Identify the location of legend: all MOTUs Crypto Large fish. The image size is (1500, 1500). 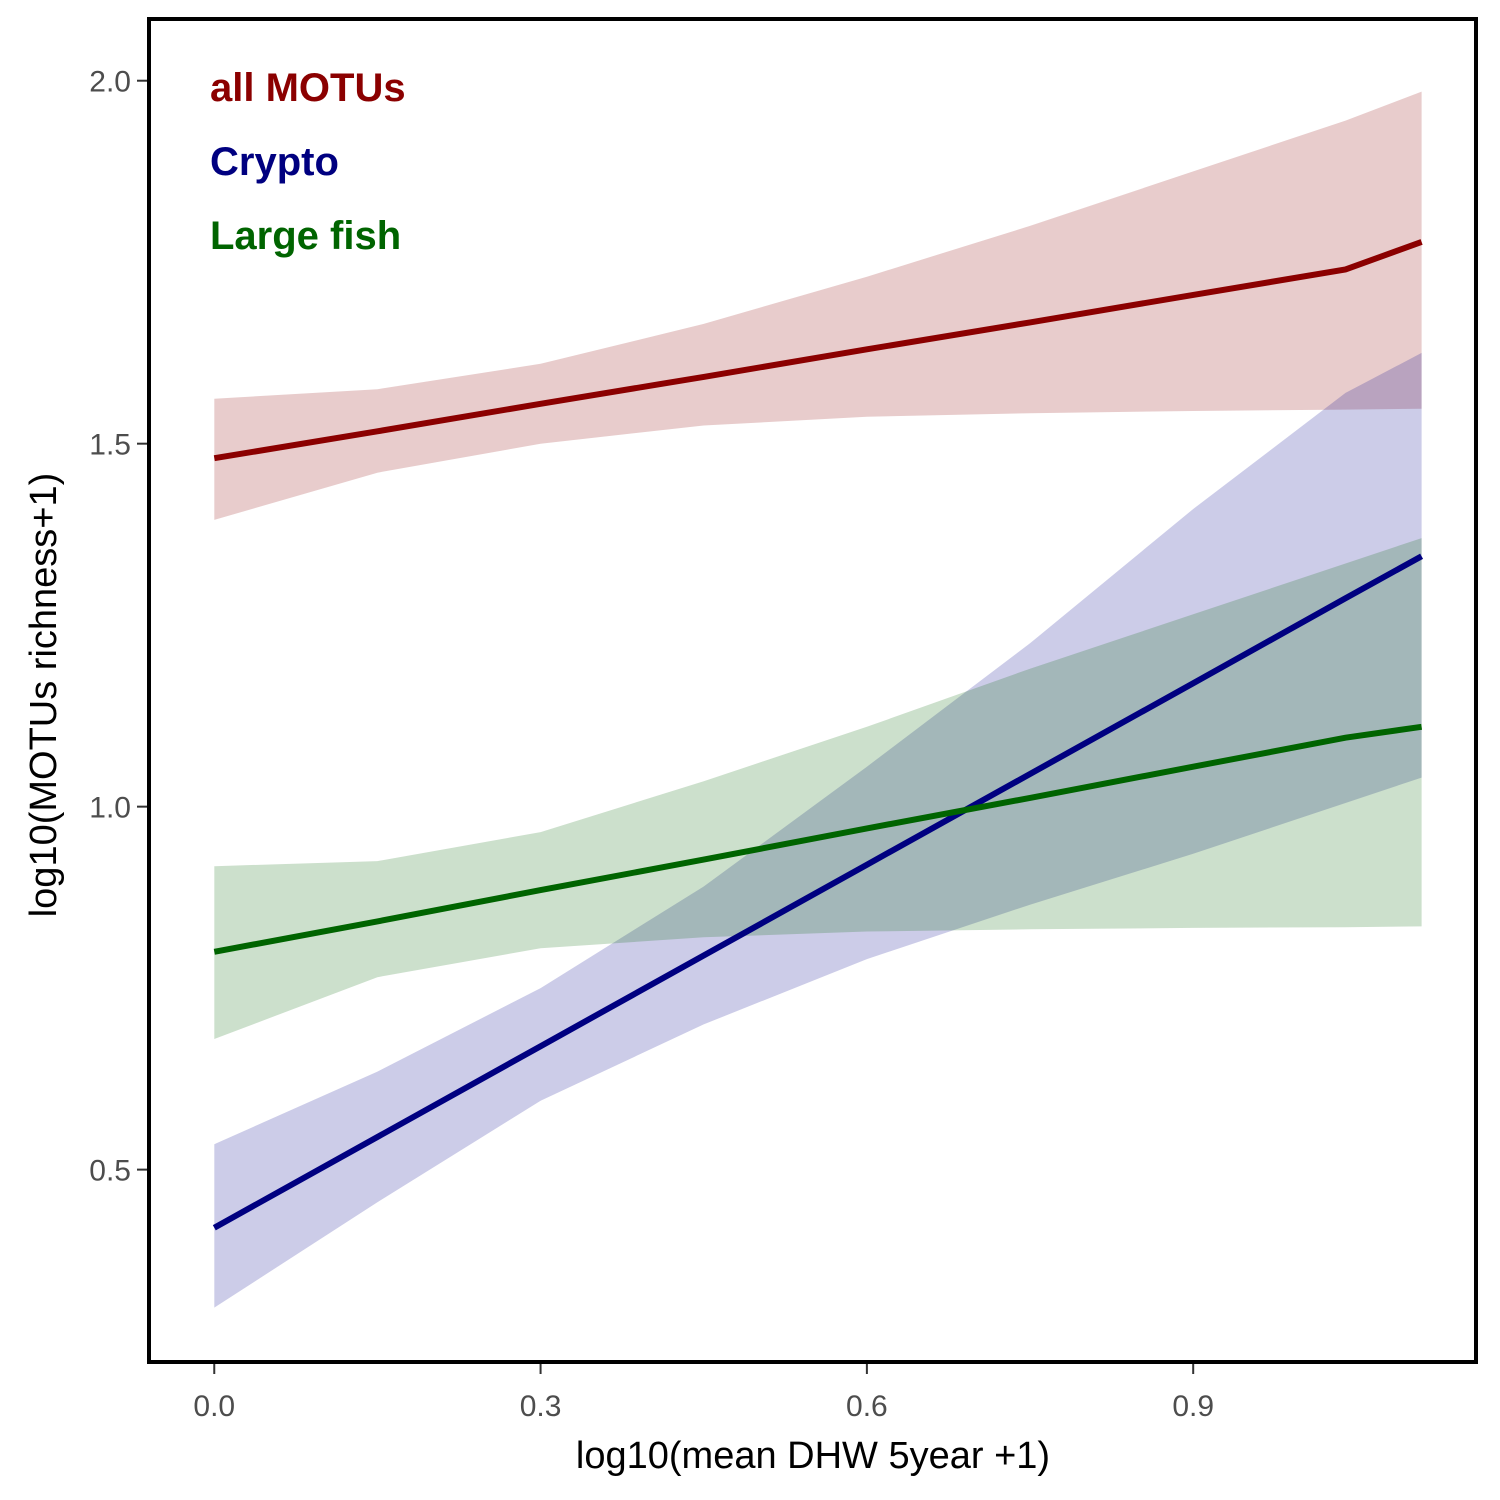
(308, 162).